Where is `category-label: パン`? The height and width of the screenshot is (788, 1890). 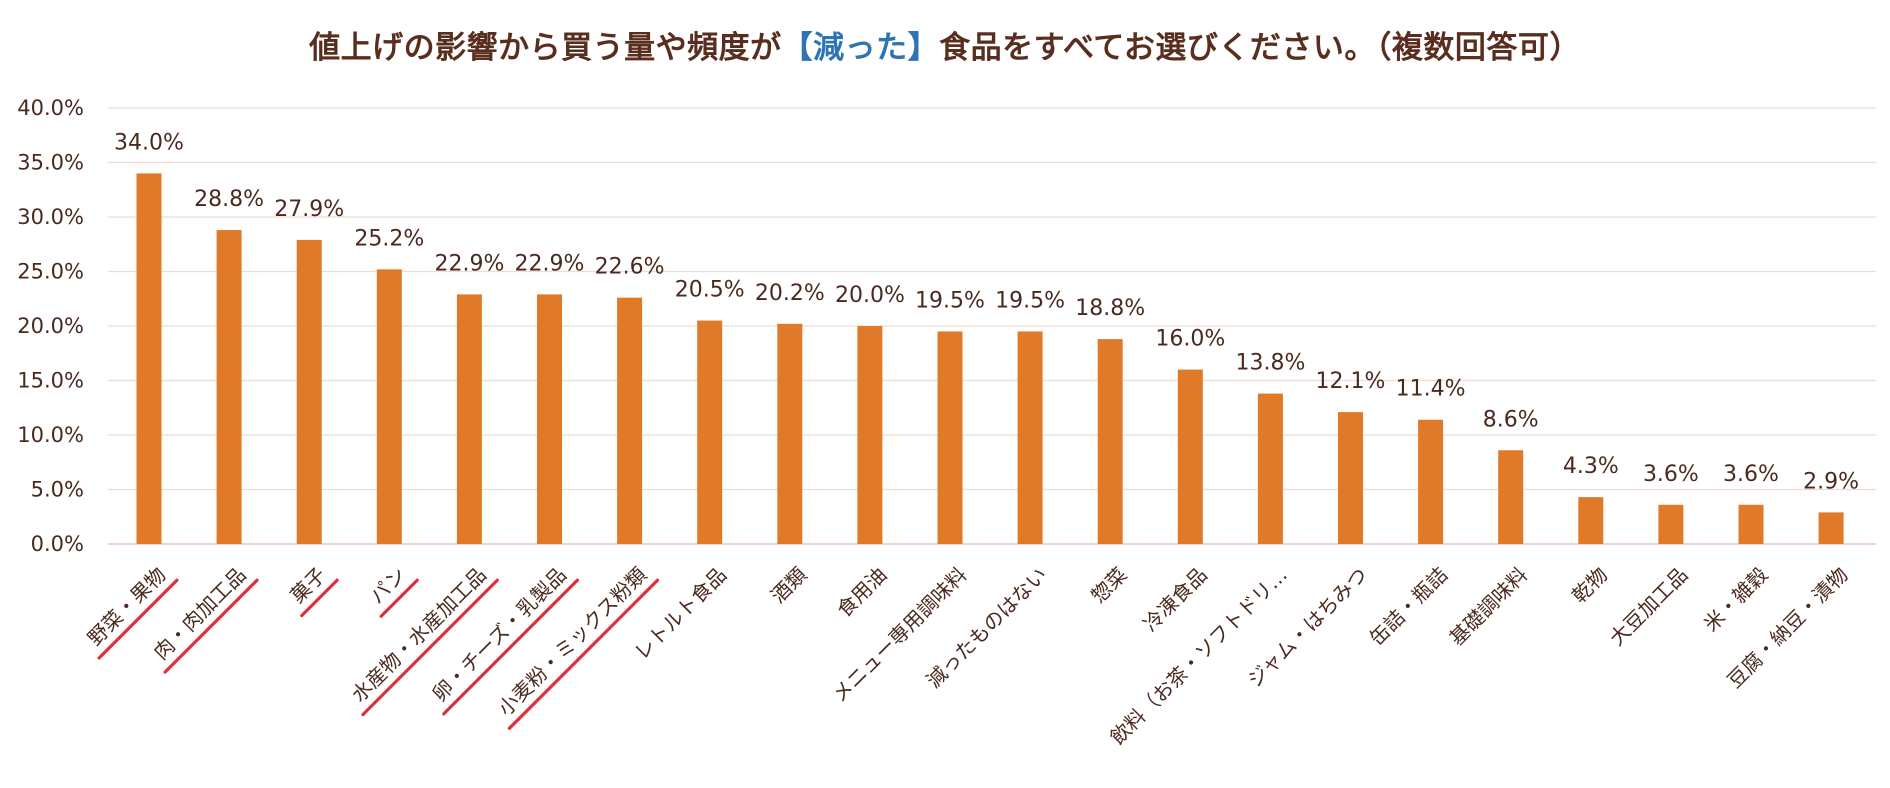
category-label: パン is located at coordinates (388, 586).